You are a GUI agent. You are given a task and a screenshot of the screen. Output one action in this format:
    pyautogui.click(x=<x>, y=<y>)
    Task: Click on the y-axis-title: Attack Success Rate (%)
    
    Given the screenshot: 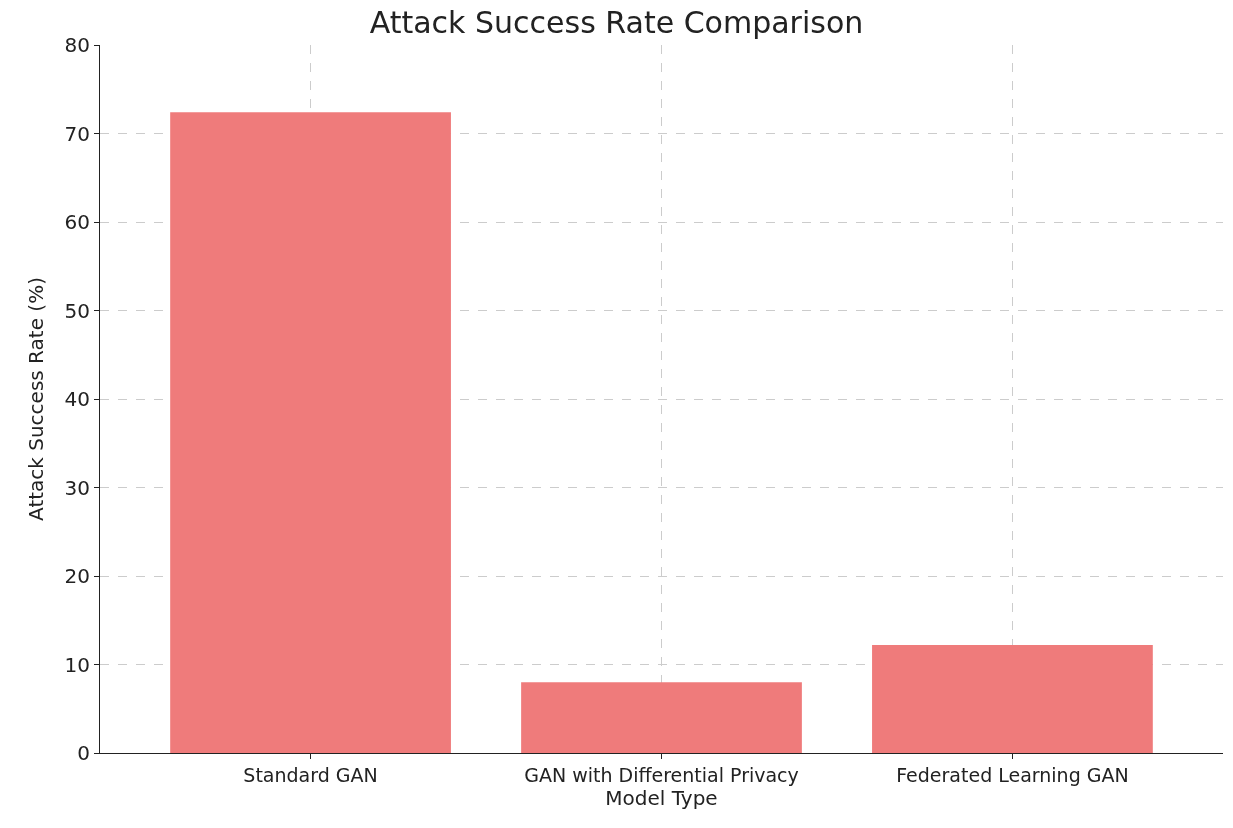 What is the action you would take?
    pyautogui.click(x=36, y=399)
    